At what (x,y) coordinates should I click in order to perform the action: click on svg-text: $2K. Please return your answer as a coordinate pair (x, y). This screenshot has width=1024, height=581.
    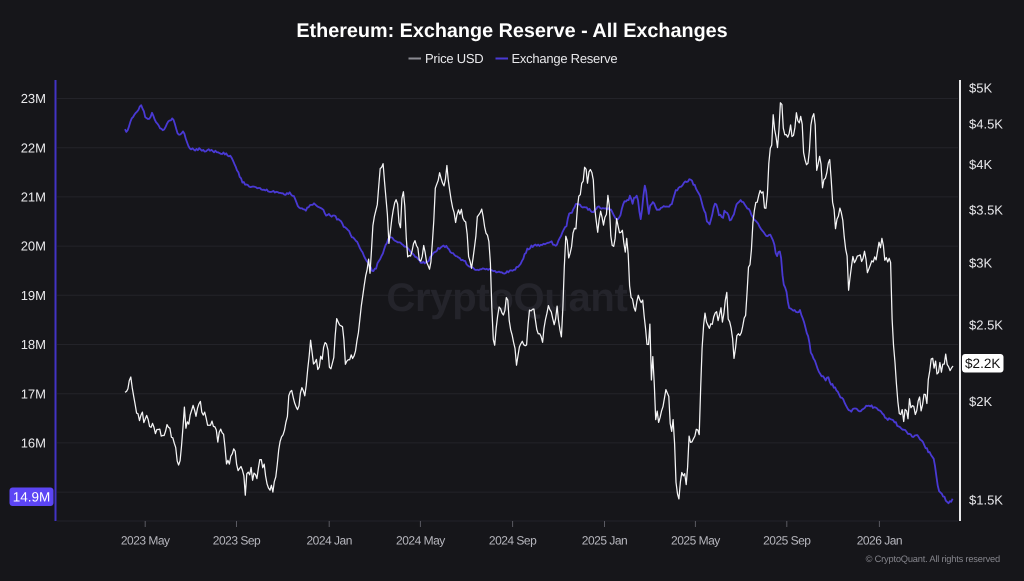
    Looking at the image, I should click on (980, 401).